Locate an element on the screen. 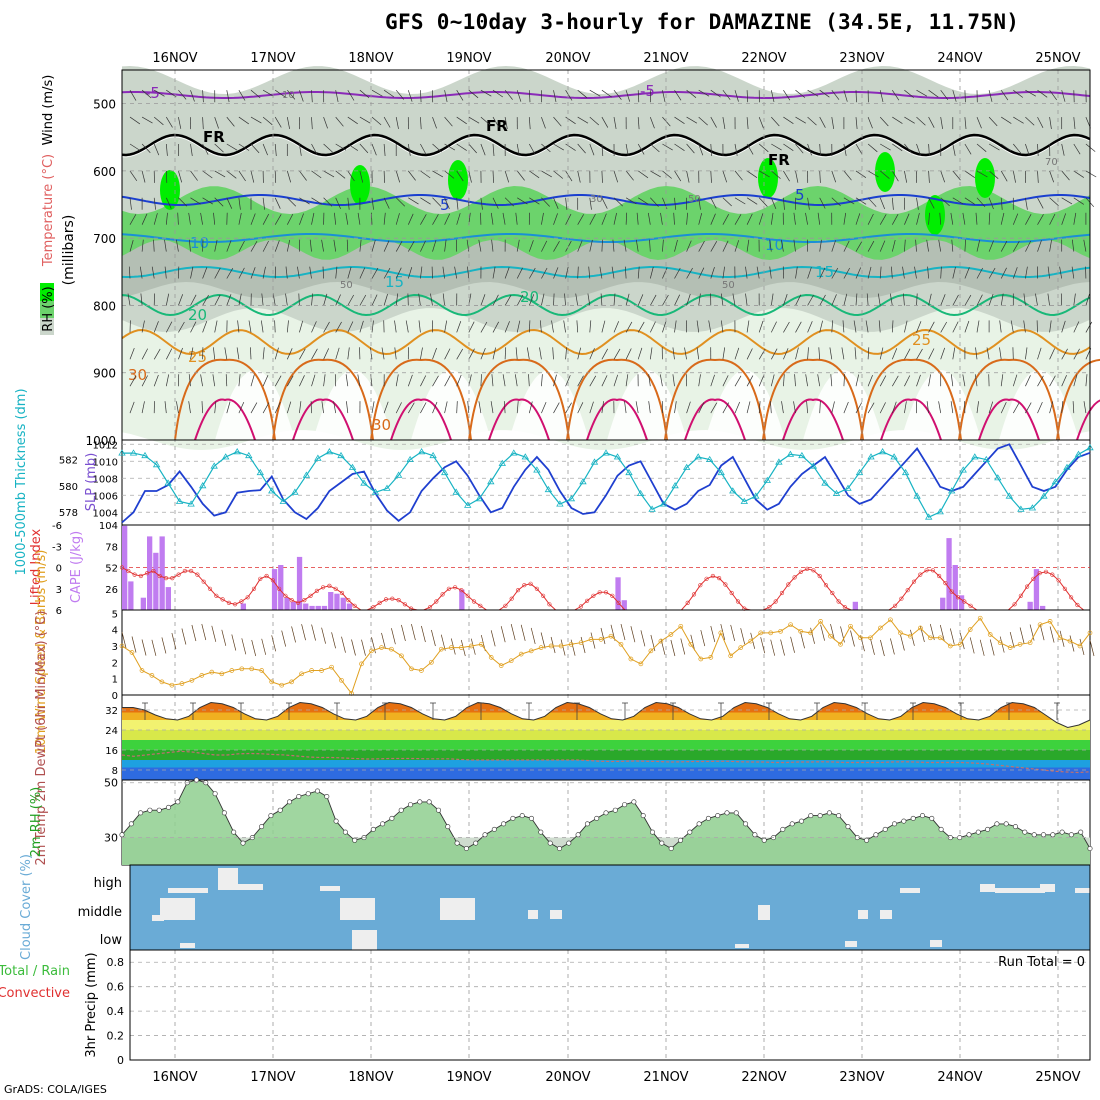 The image size is (1100, 1100). top-date-label: 18NOV is located at coordinates (370, 58).